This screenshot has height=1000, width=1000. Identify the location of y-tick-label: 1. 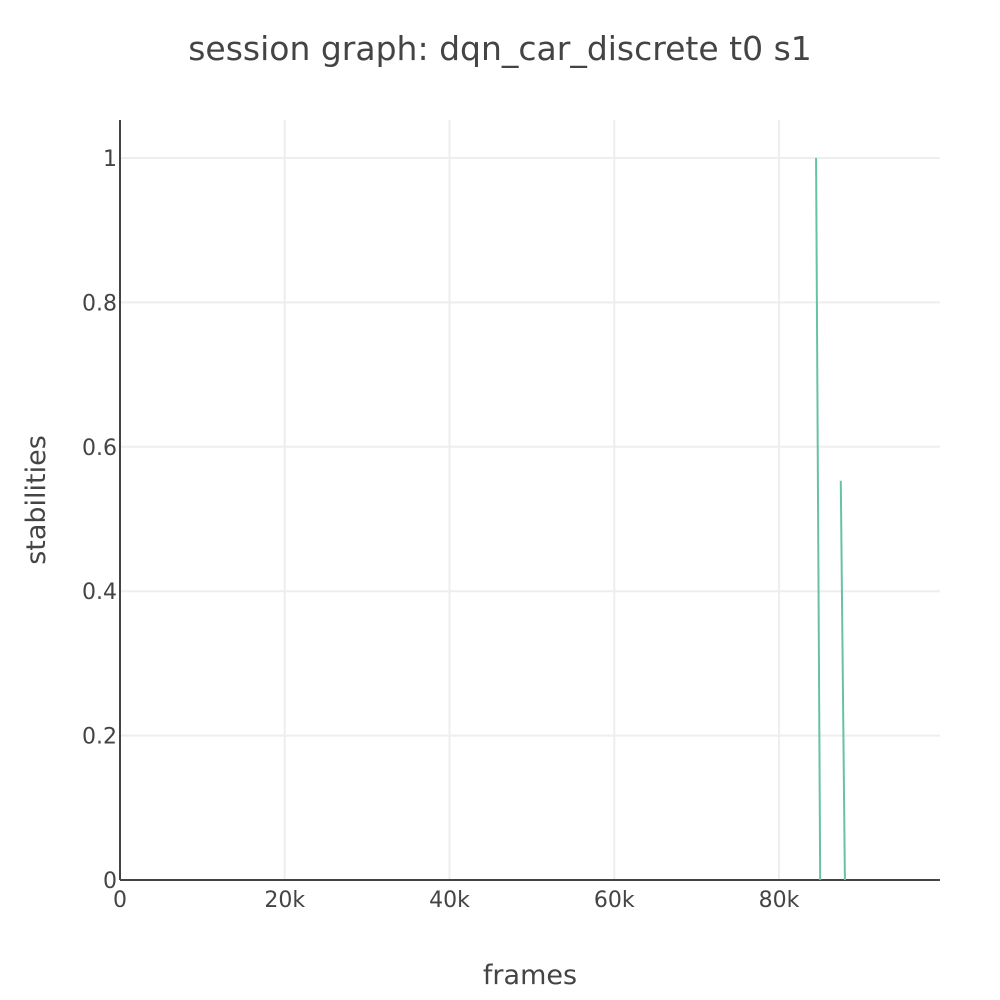
(110, 159).